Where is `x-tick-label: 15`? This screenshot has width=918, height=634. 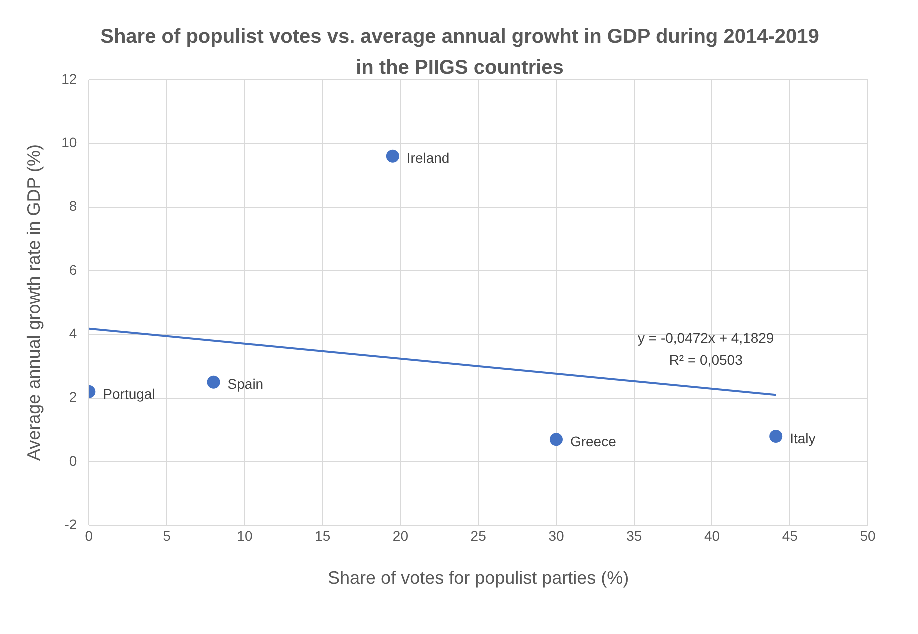 x-tick-label: 15 is located at coordinates (323, 536).